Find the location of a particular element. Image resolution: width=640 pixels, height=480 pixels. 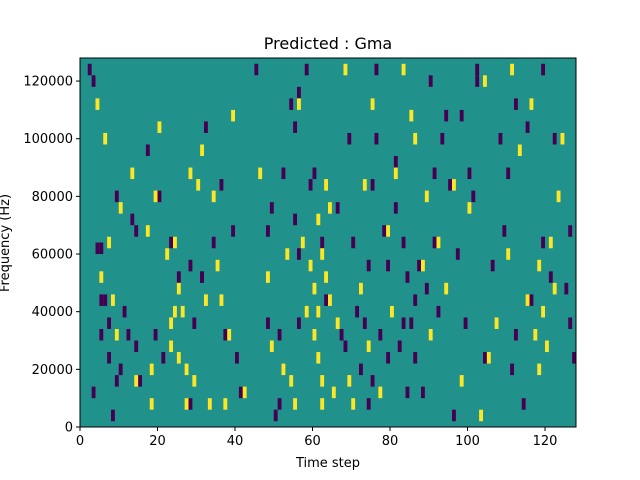

x-tick-label: 100 is located at coordinates (467, 441).